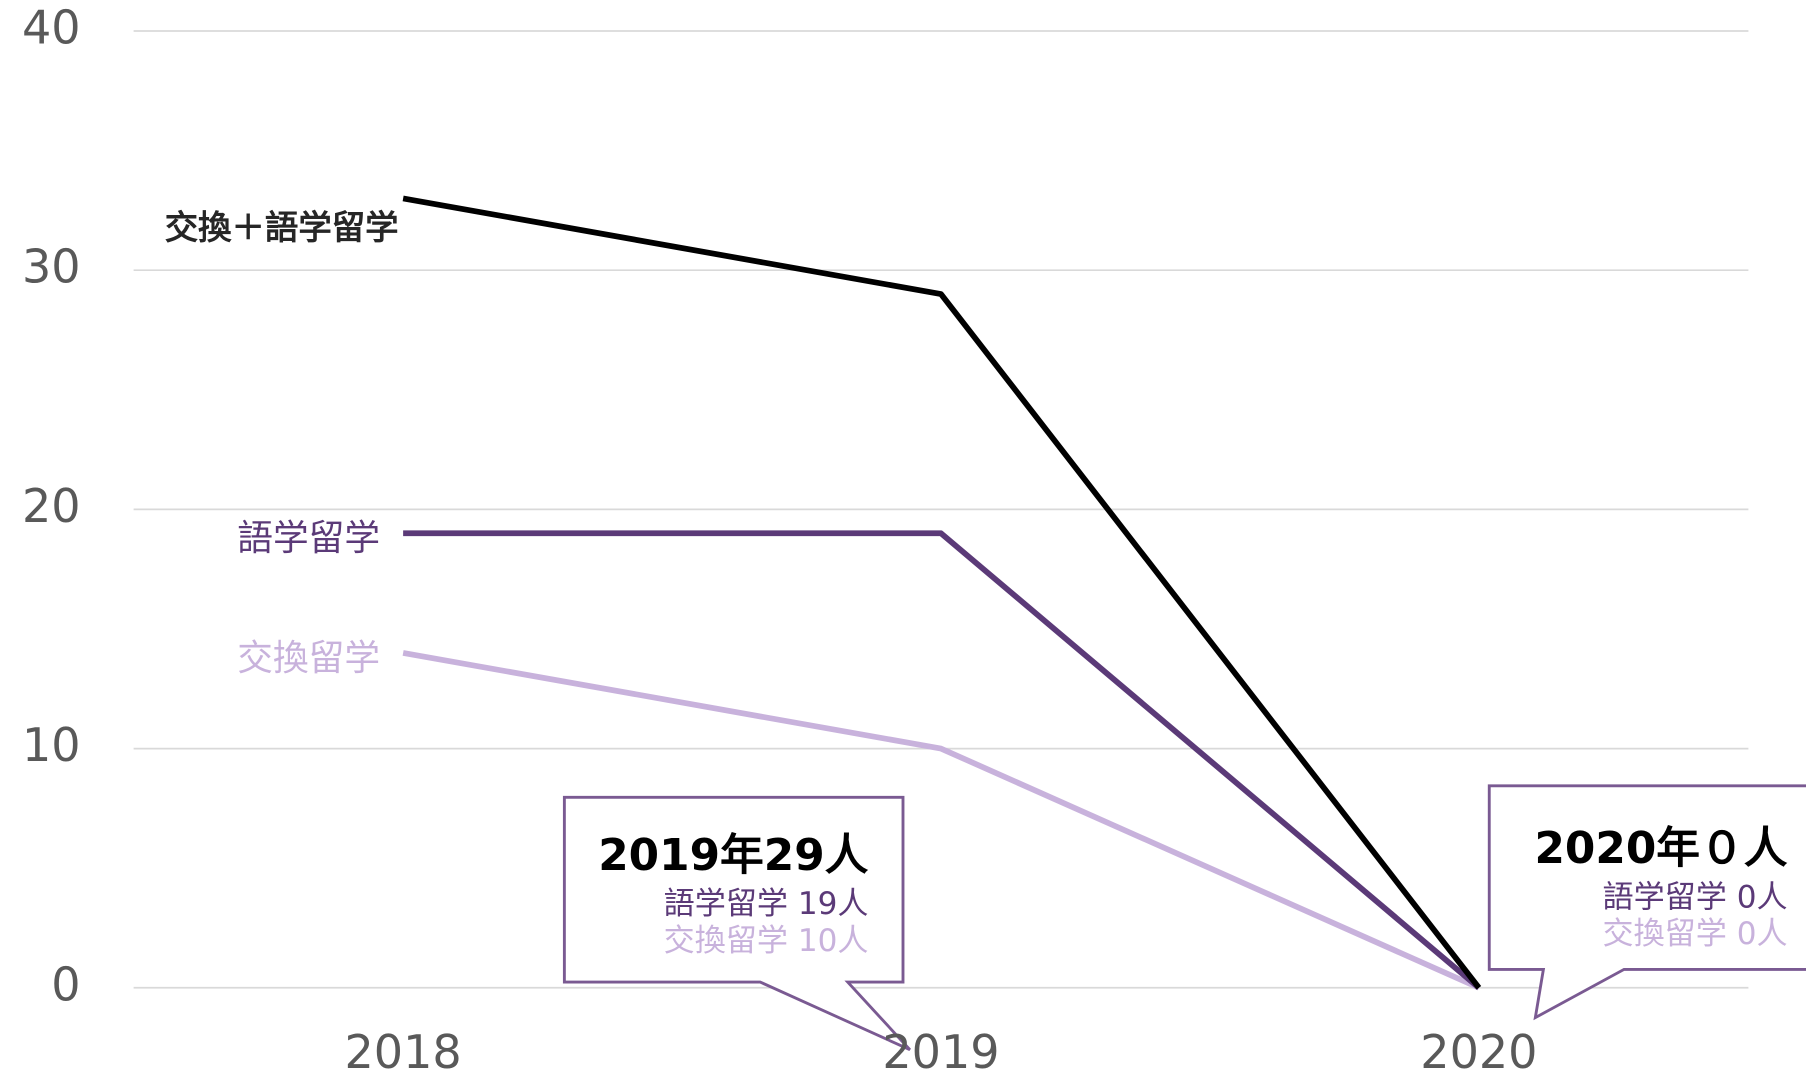 Image resolution: width=1806 pixels, height=1083 pixels. Describe the element at coordinates (1695, 934) in the screenshot. I see `annotation-line: 交換留学 0人` at that location.